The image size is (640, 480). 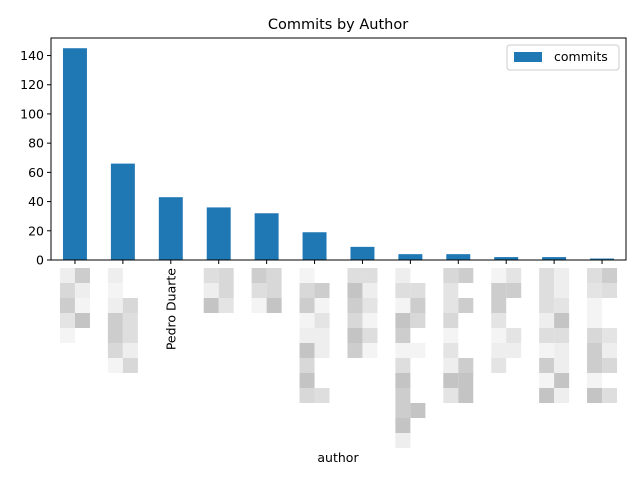 I want to click on y-tick-label: 140, so click(x=32, y=55).